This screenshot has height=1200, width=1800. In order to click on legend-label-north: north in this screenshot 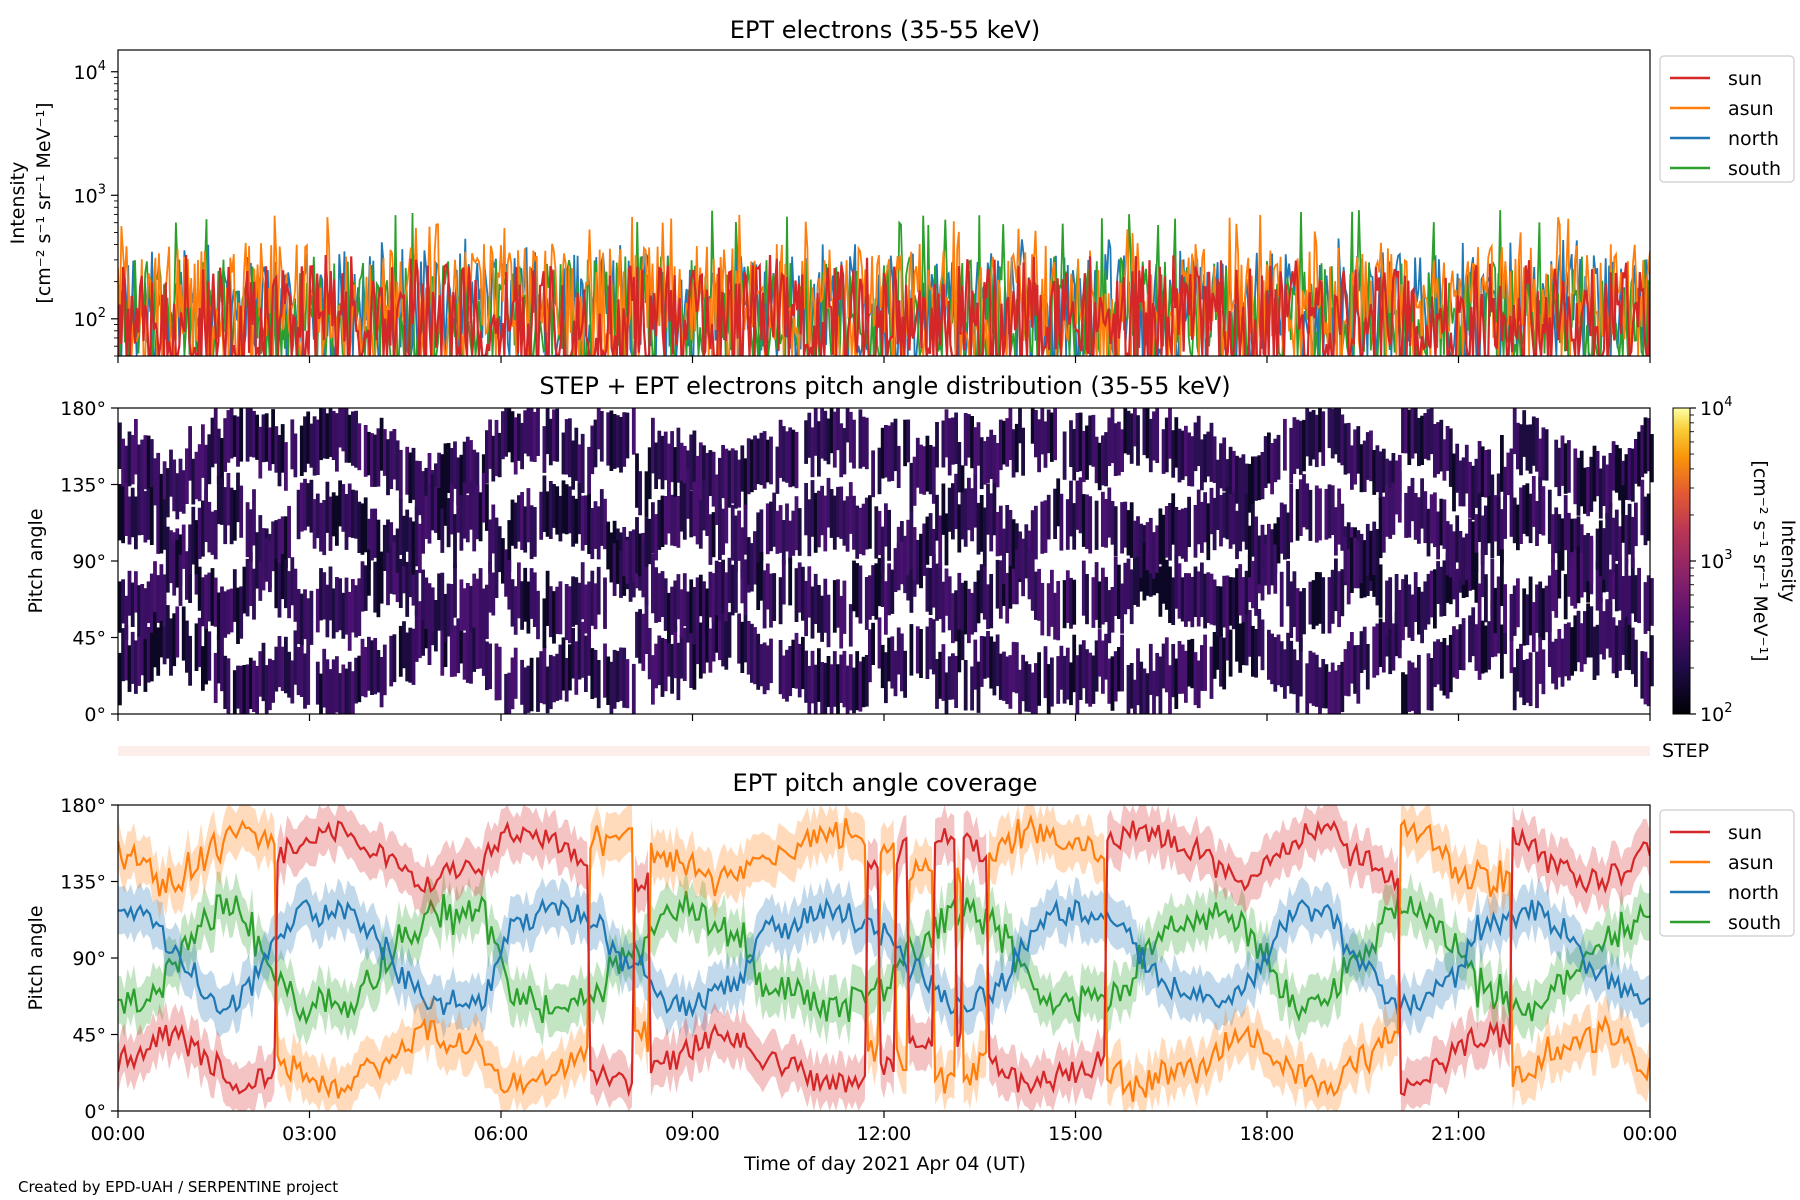, I will do `click(1753, 139)`.